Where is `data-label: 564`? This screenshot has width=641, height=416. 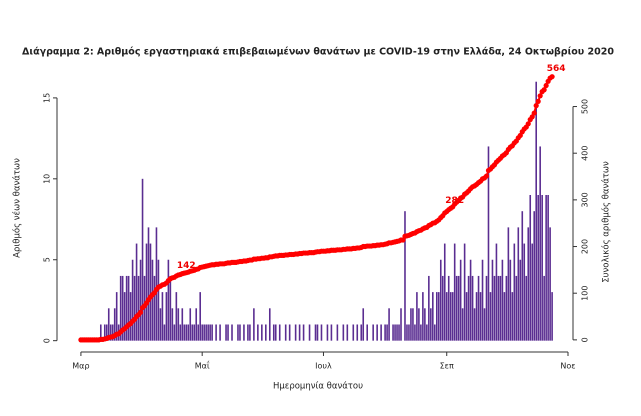 data-label: 564 is located at coordinates (556, 69).